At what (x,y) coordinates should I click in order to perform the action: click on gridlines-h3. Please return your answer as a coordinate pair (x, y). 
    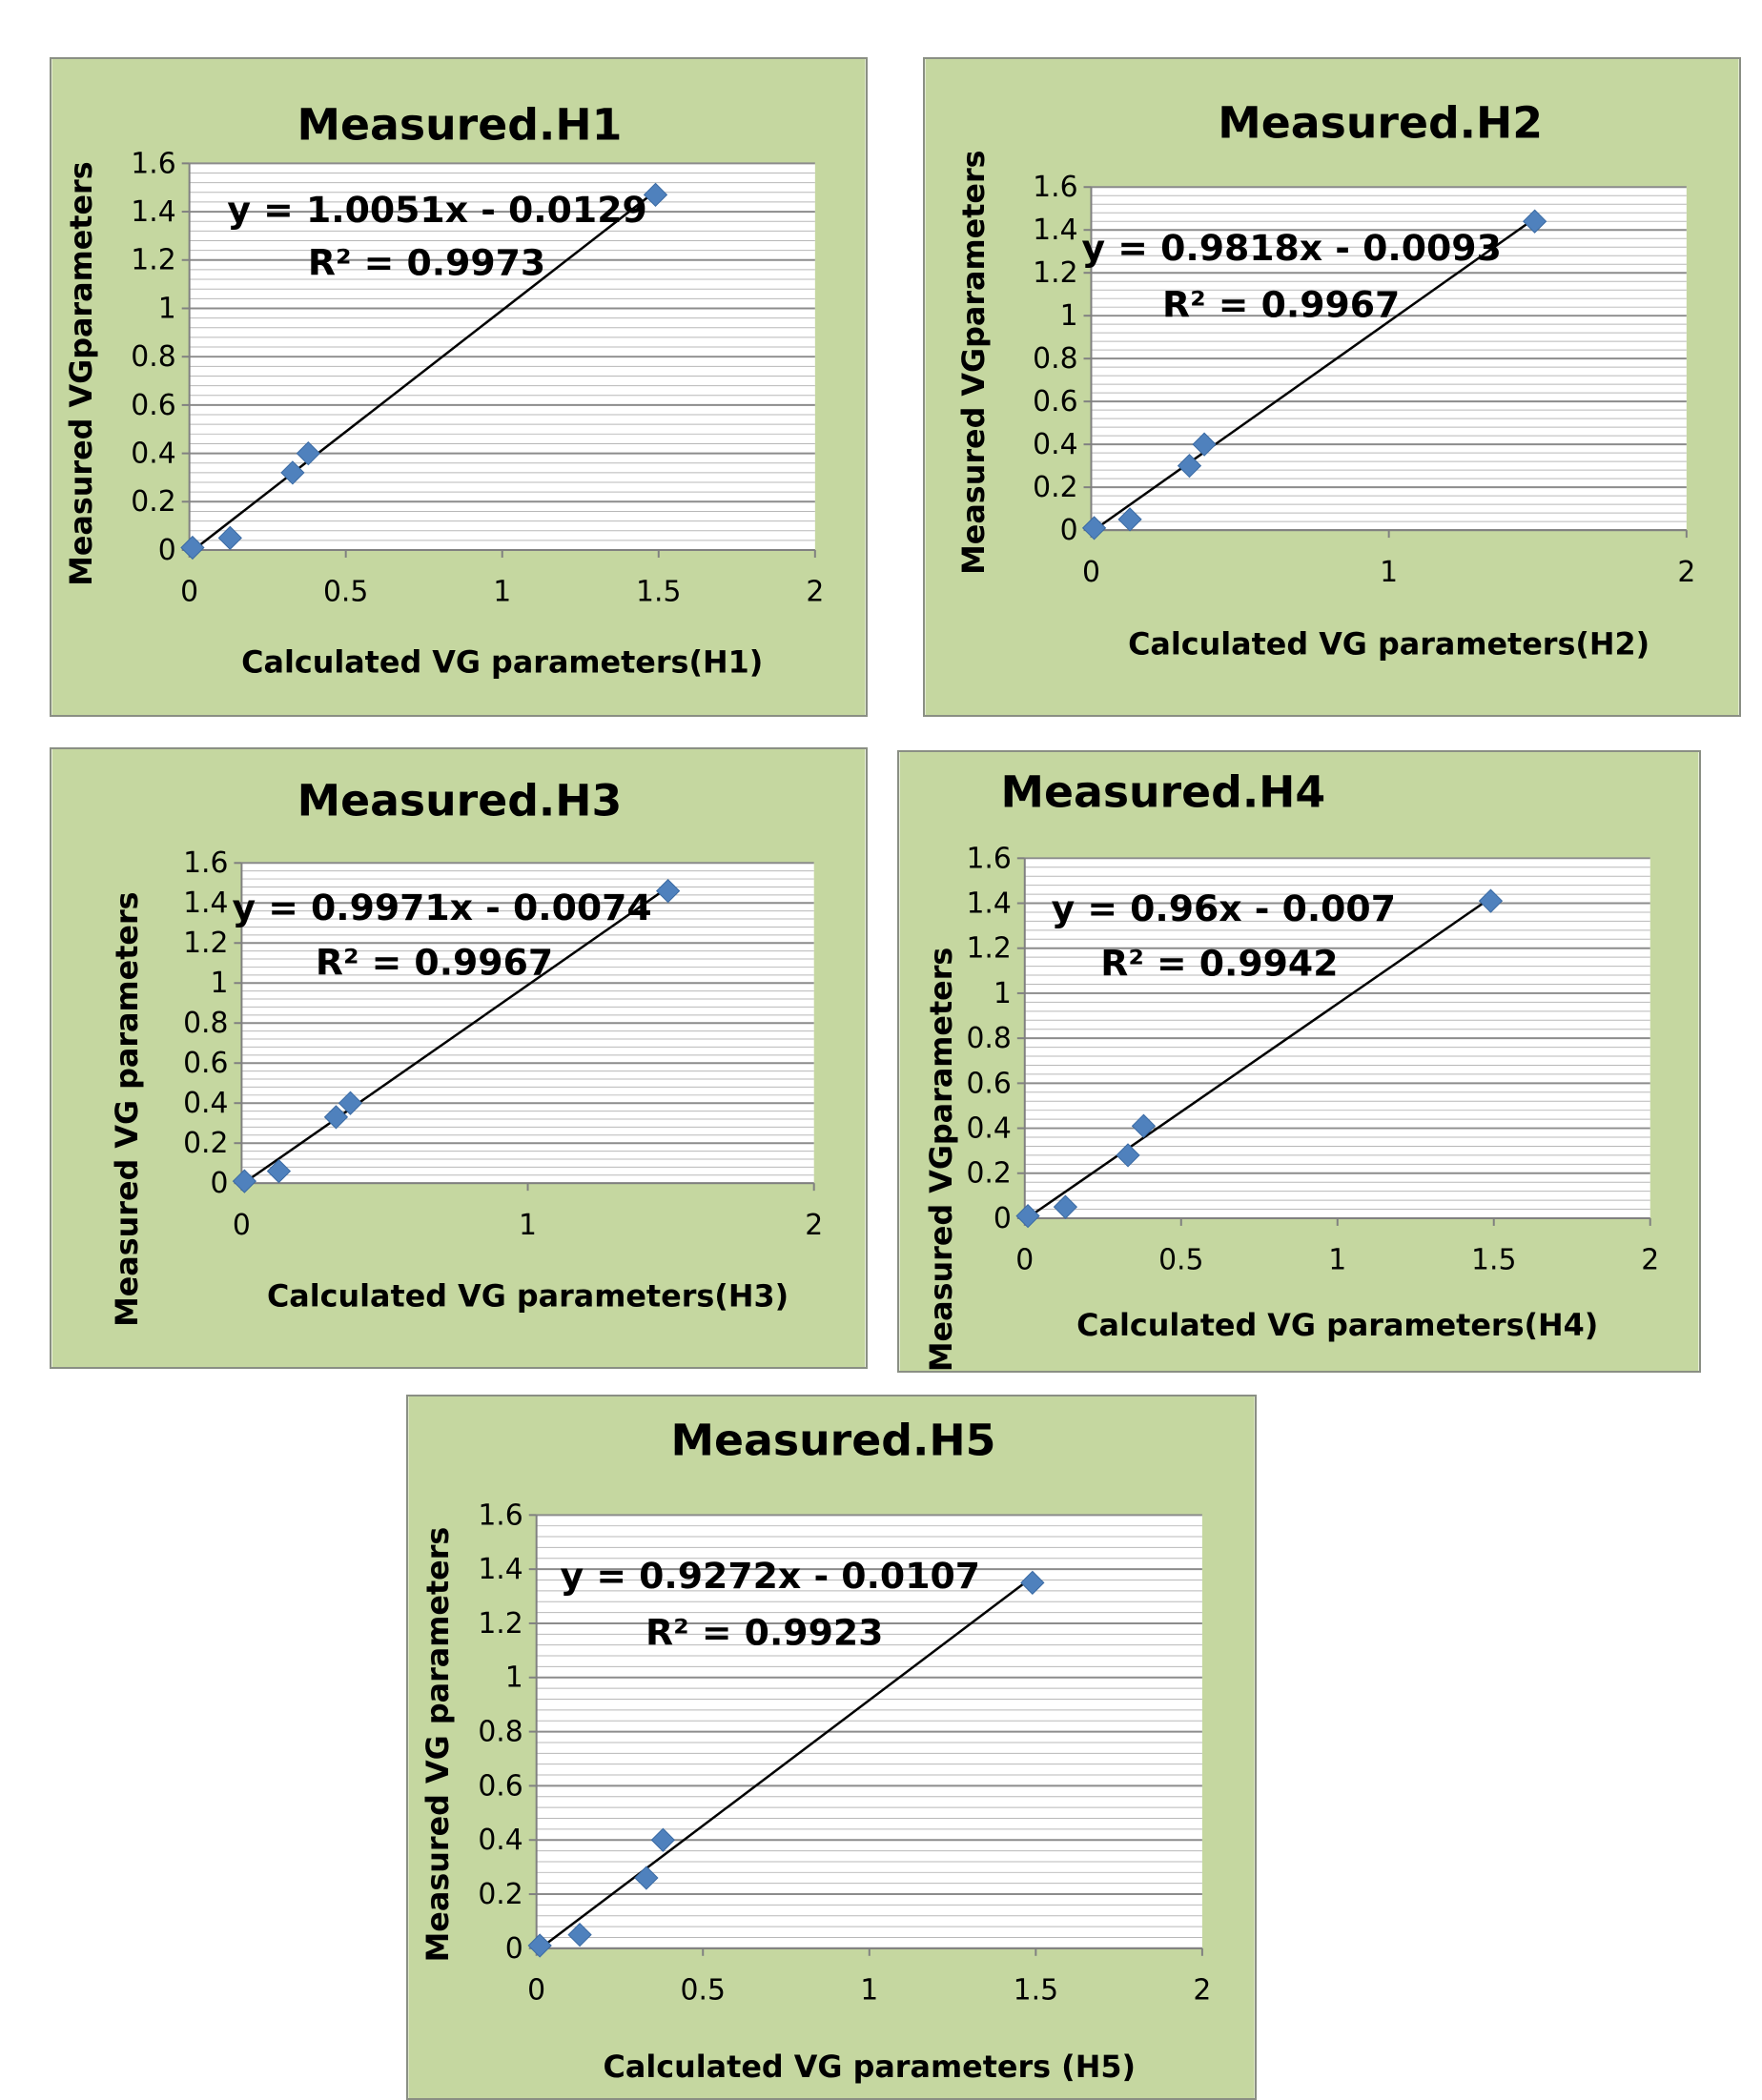
    Looking at the image, I should click on (527, 1023).